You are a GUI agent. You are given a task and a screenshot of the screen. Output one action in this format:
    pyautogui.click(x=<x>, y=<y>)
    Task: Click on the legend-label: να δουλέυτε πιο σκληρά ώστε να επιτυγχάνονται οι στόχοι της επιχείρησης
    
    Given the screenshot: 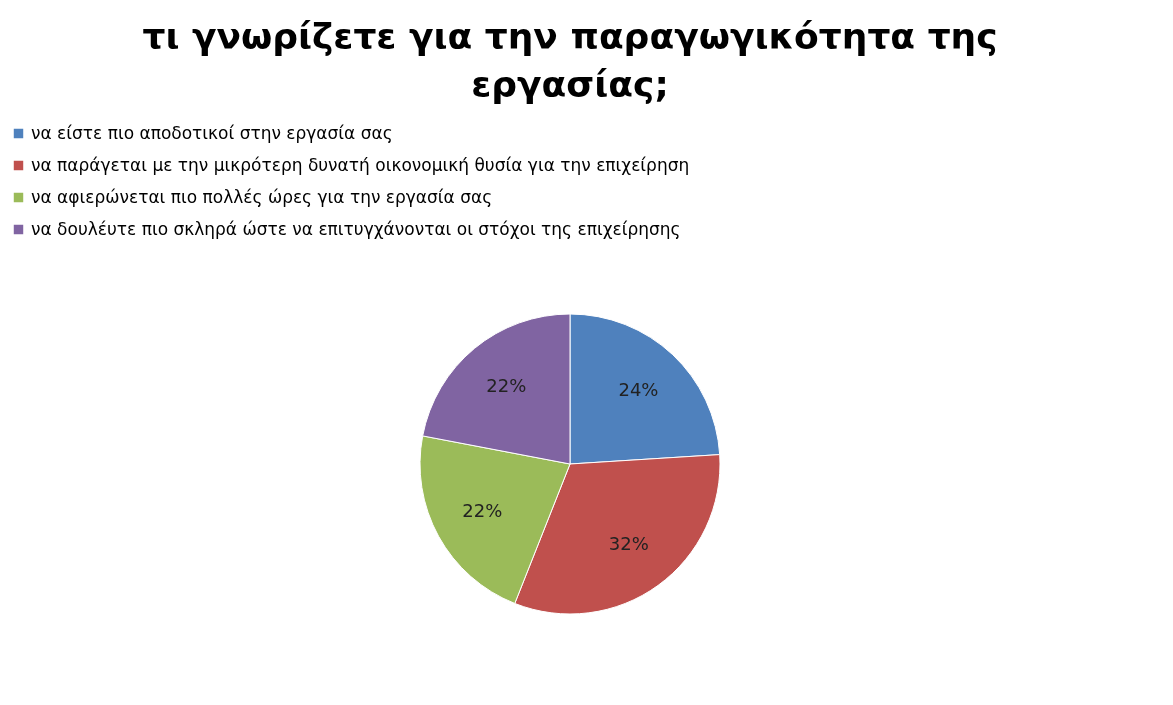 What is the action you would take?
    pyautogui.click(x=356, y=228)
    